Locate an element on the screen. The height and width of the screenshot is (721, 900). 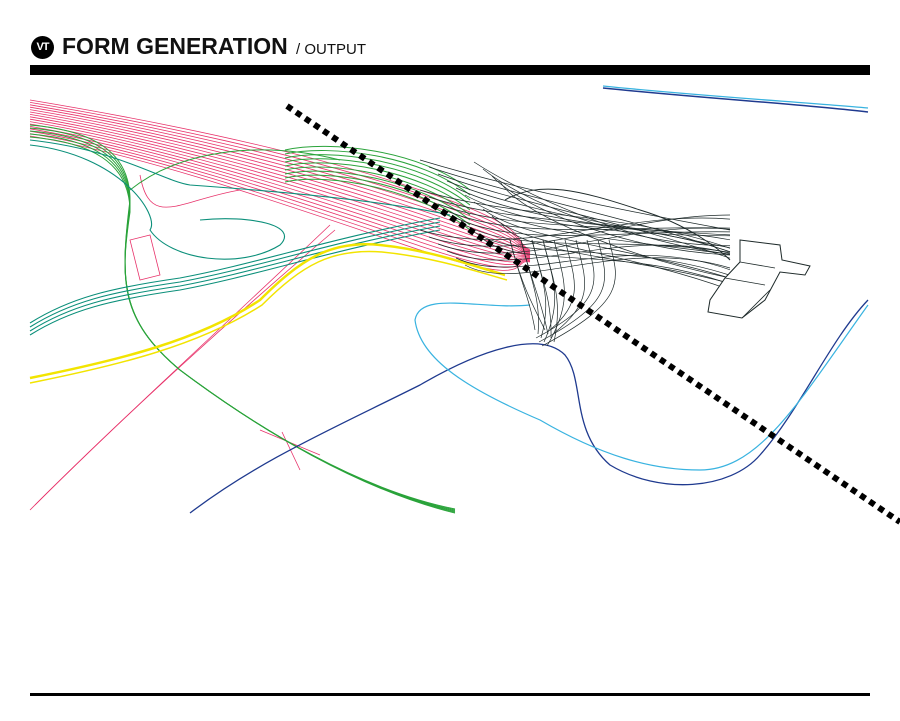
page-title: FORM GENERATION is located at coordinates (175, 46).